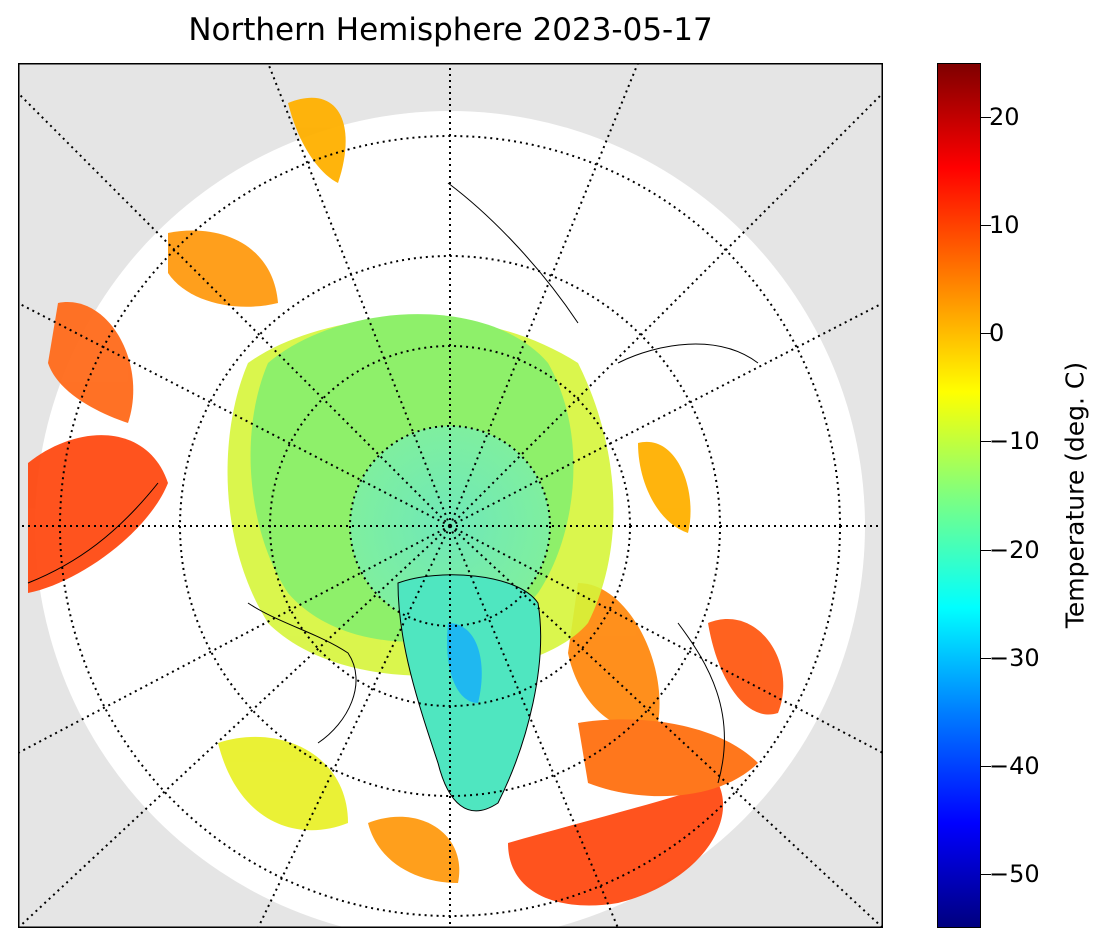  What do you see at coordinates (1014, 549) in the screenshot?
I see `colorbar-tick-label: −20` at bounding box center [1014, 549].